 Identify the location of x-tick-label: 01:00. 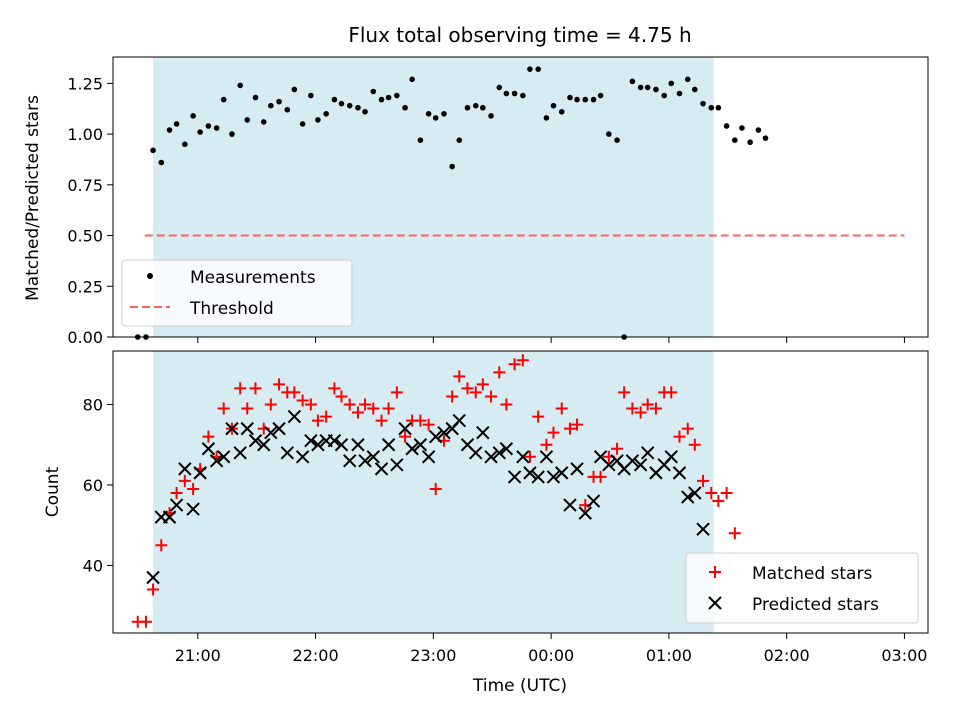
(669, 655).